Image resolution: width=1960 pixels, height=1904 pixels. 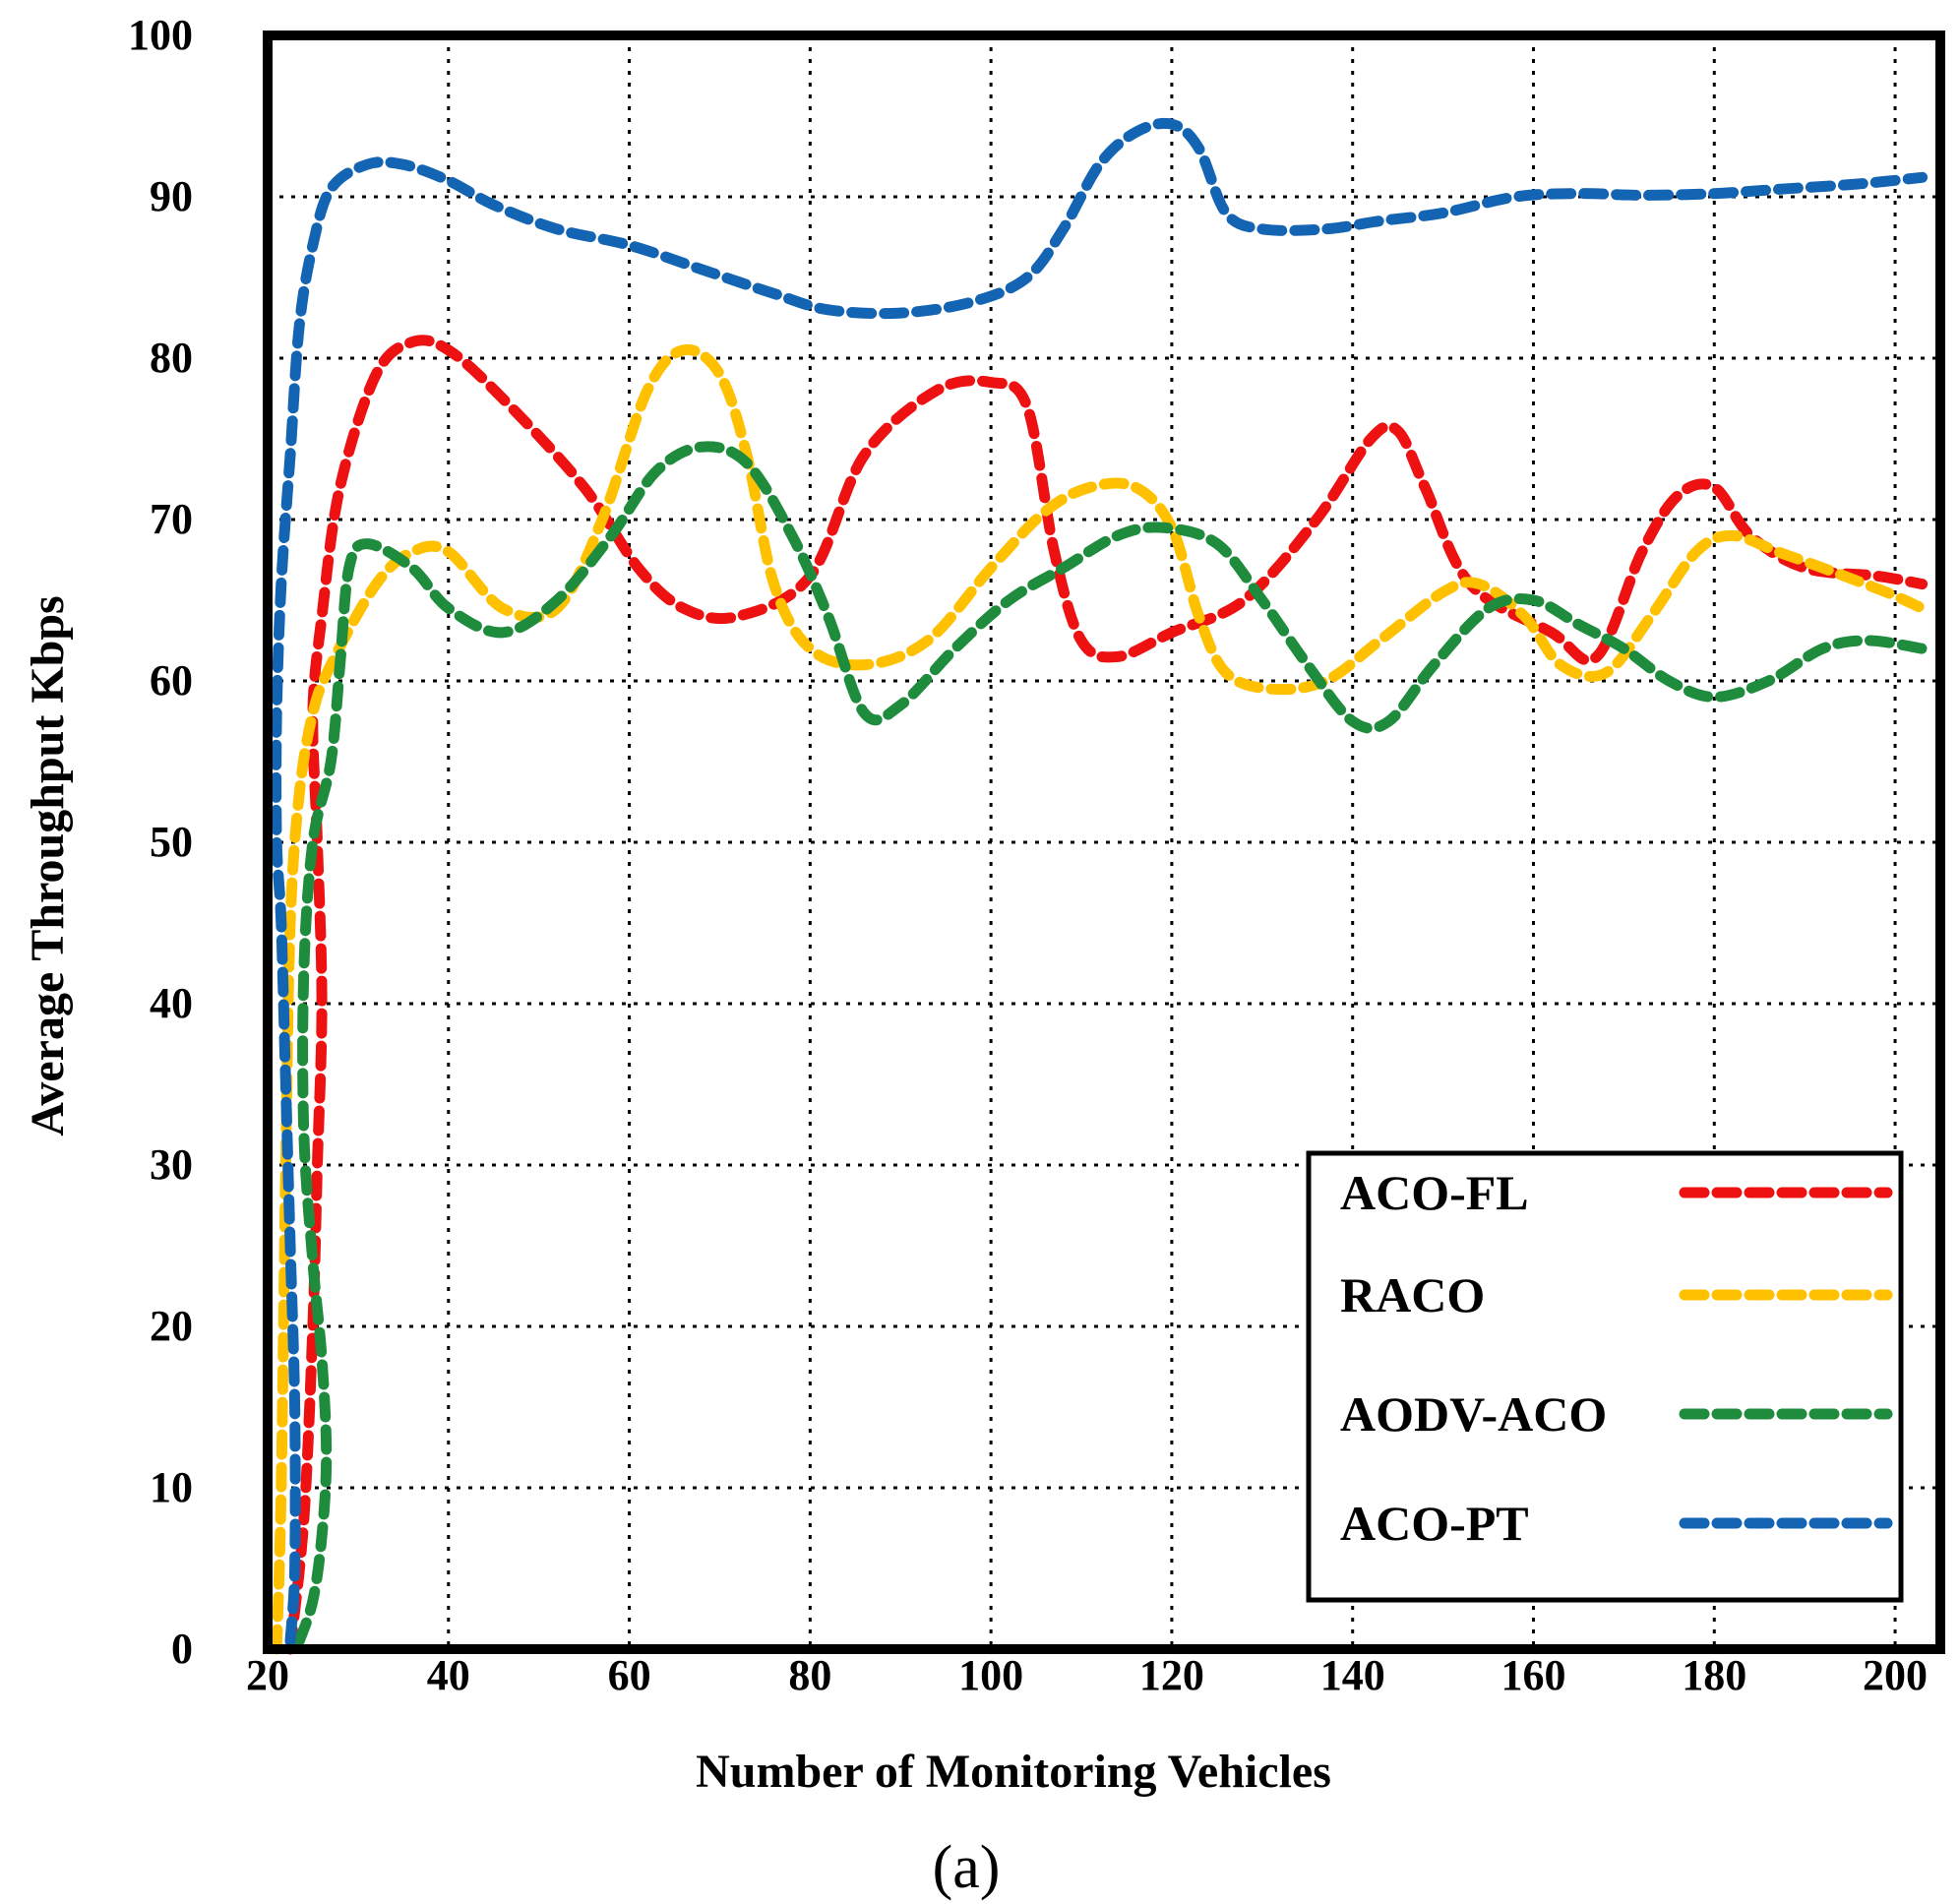 What do you see at coordinates (171, 1164) in the screenshot?
I see `y-tick-label: 30` at bounding box center [171, 1164].